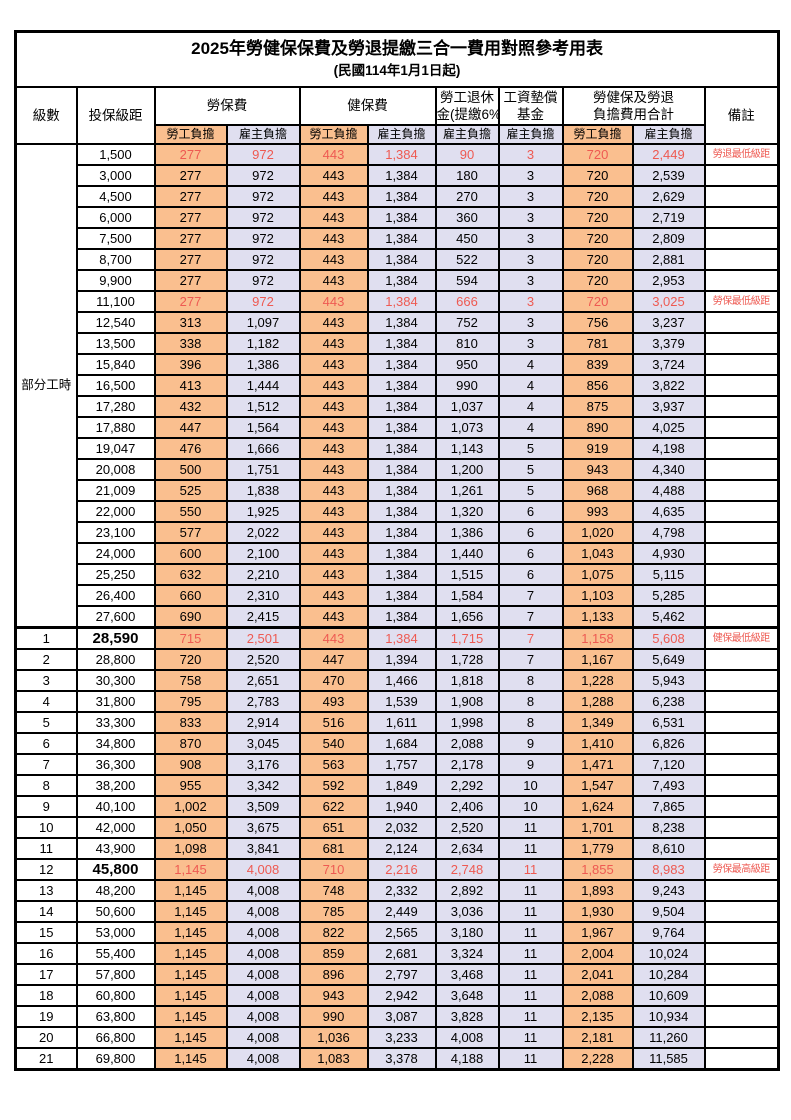 The image size is (791, 1120). What do you see at coordinates (597, 301) in the screenshot?
I see `cell-total-employee: 720` at bounding box center [597, 301].